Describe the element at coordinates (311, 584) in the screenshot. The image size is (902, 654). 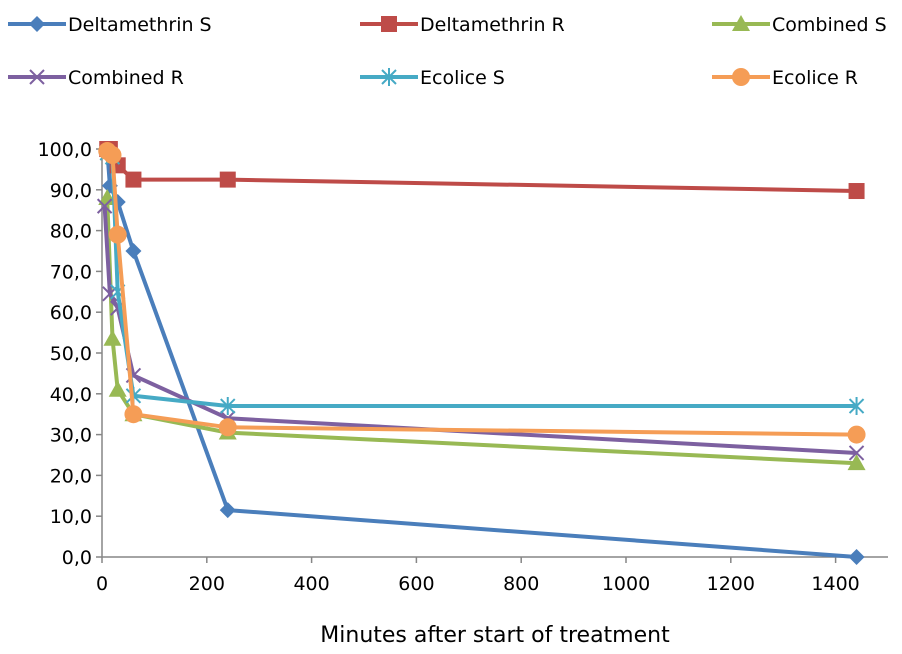
I see `x-tick-label: 400` at that location.